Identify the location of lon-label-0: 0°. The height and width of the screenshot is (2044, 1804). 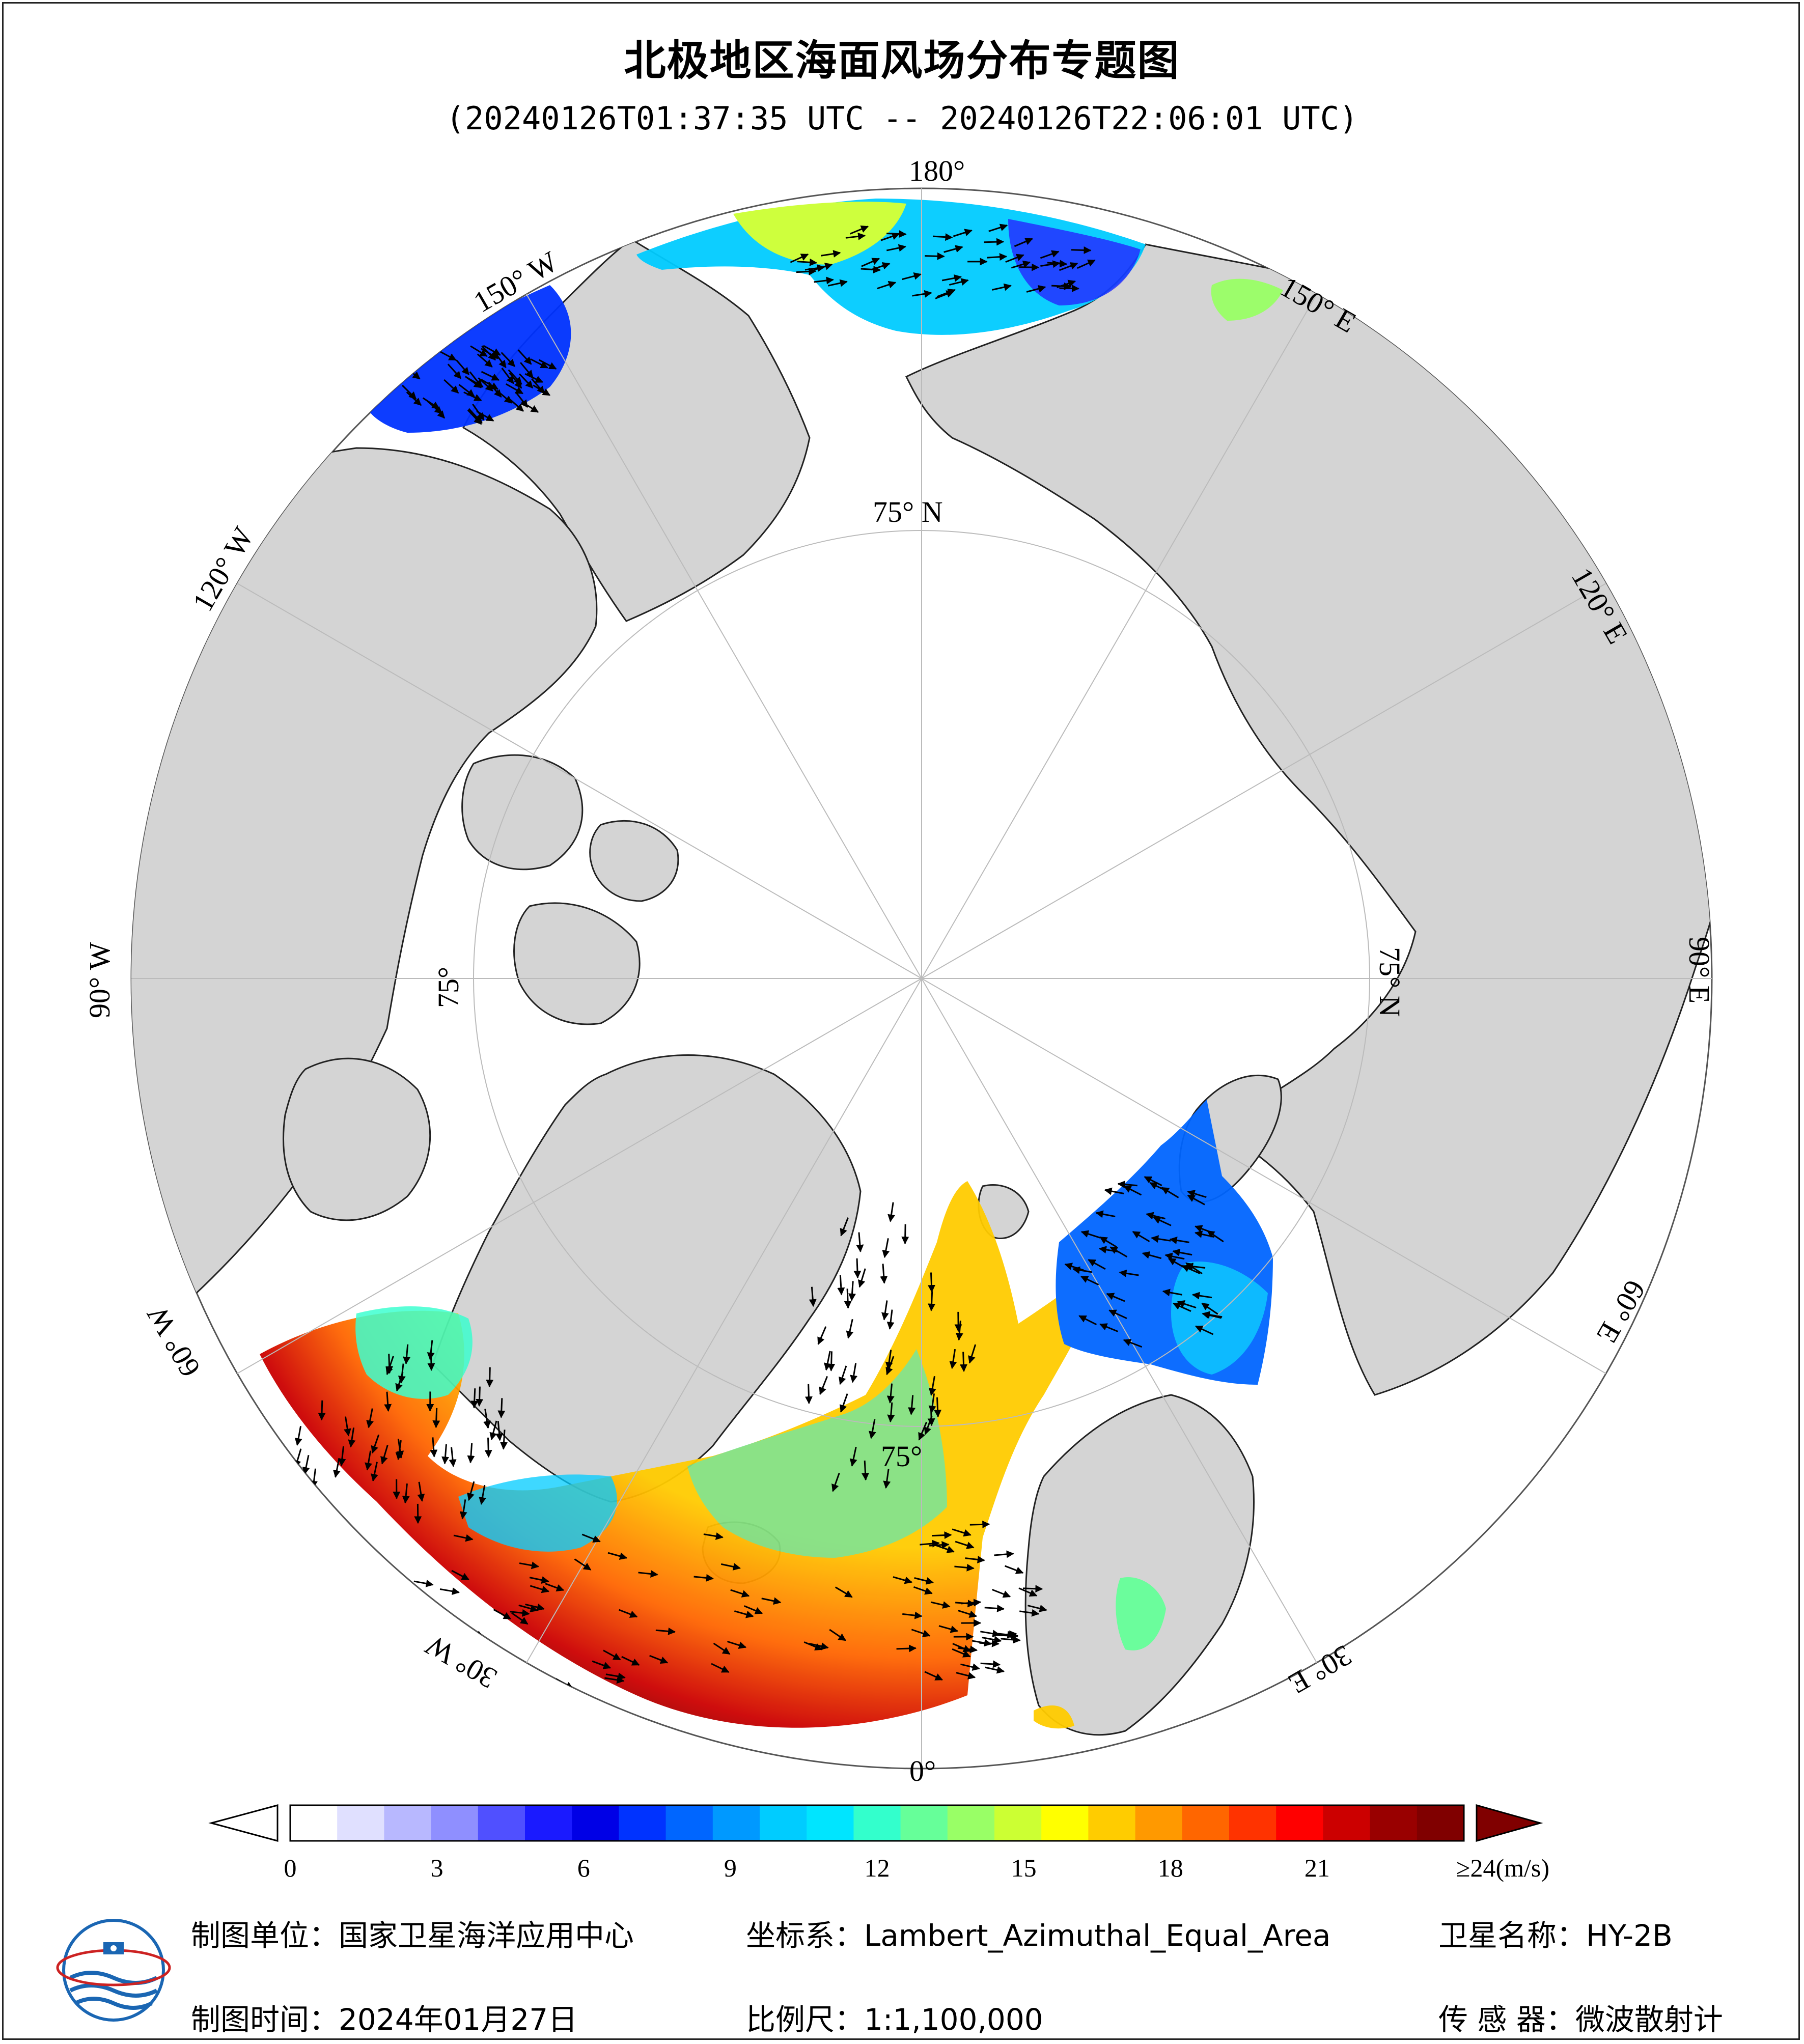
(922, 1770).